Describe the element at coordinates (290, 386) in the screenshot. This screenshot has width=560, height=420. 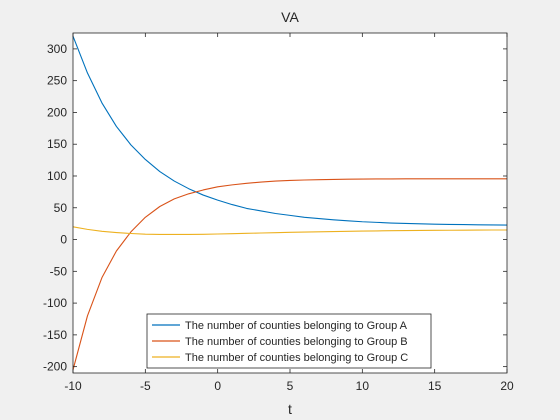
I see `x-tick-label: 5` at that location.